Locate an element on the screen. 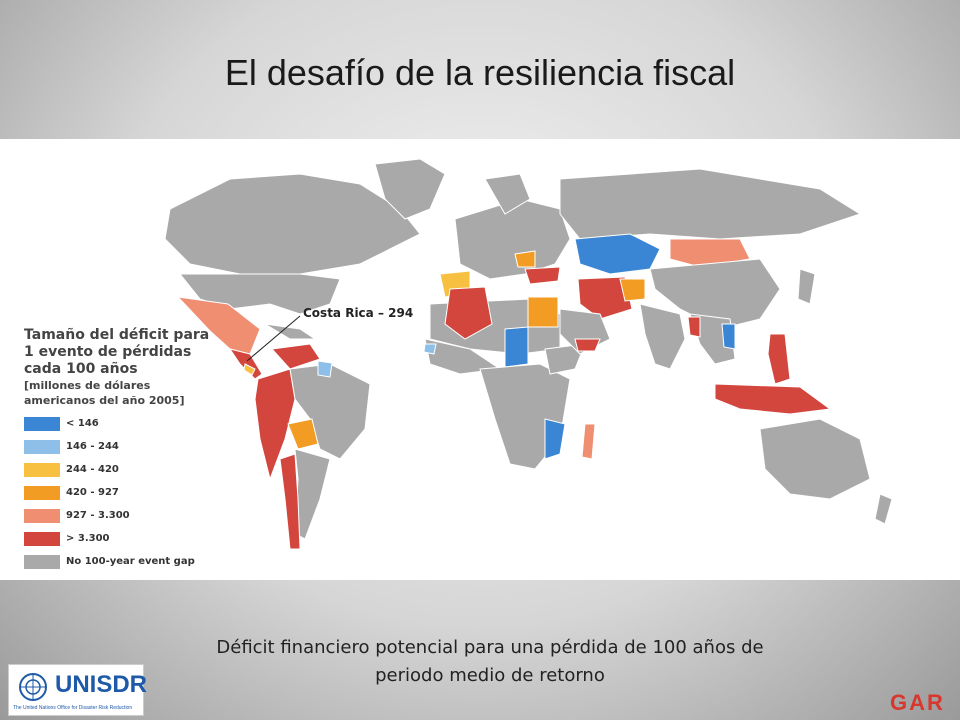  region-new-zealand is located at coordinates (883, 509).